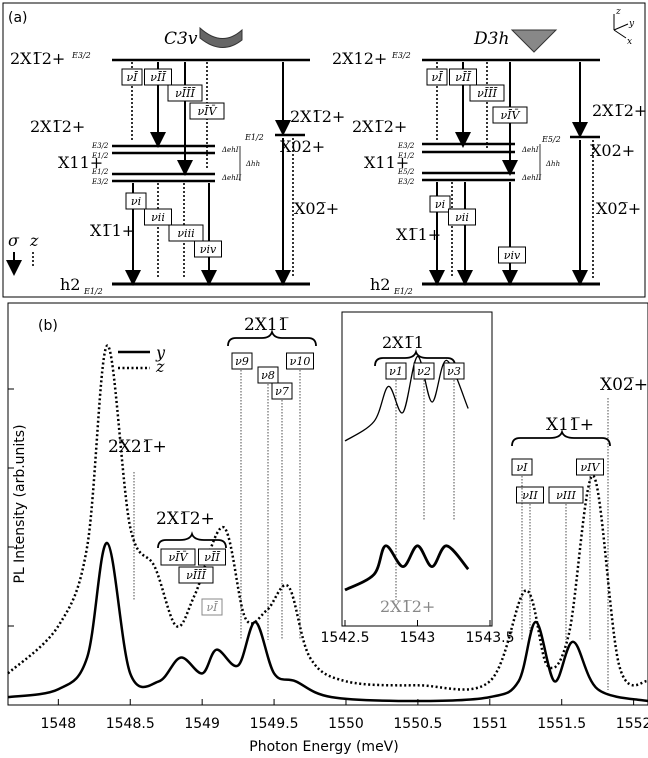 This screenshot has height=758, width=648. What do you see at coordinates (317, 116) in the screenshot?
I see `c3v-mid-right-label: 2X1̅2+` at bounding box center [317, 116].